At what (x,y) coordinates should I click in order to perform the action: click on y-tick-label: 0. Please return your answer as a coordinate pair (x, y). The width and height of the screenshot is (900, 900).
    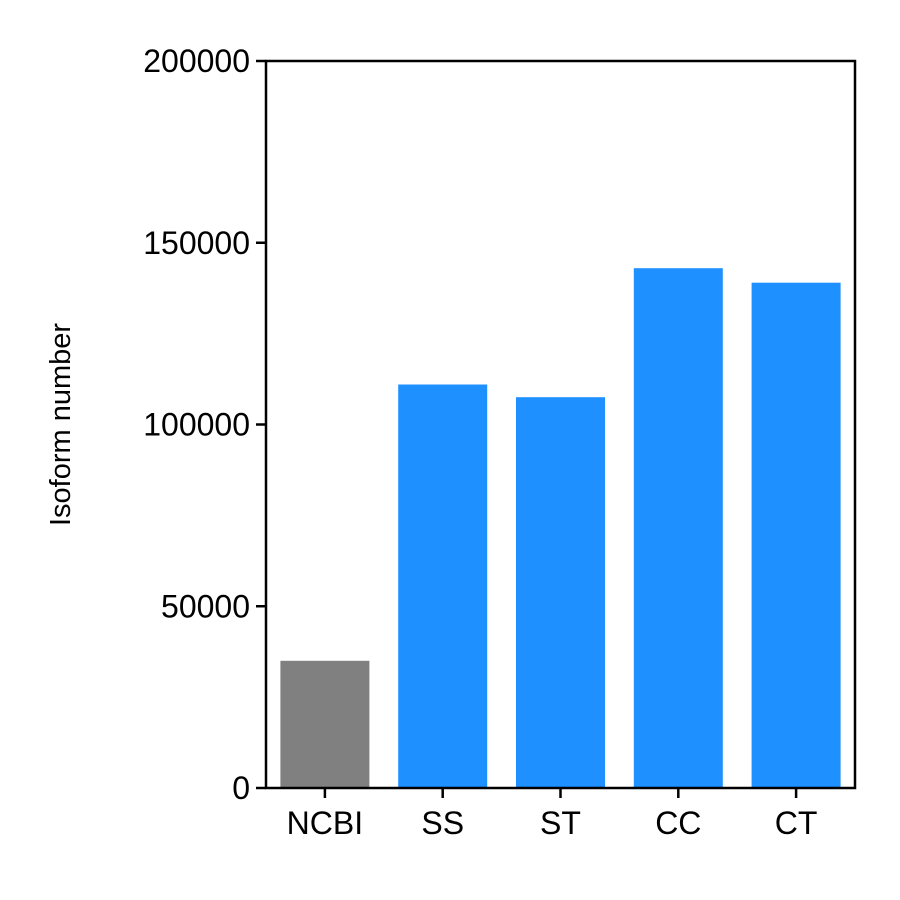
    Looking at the image, I should click on (241, 788).